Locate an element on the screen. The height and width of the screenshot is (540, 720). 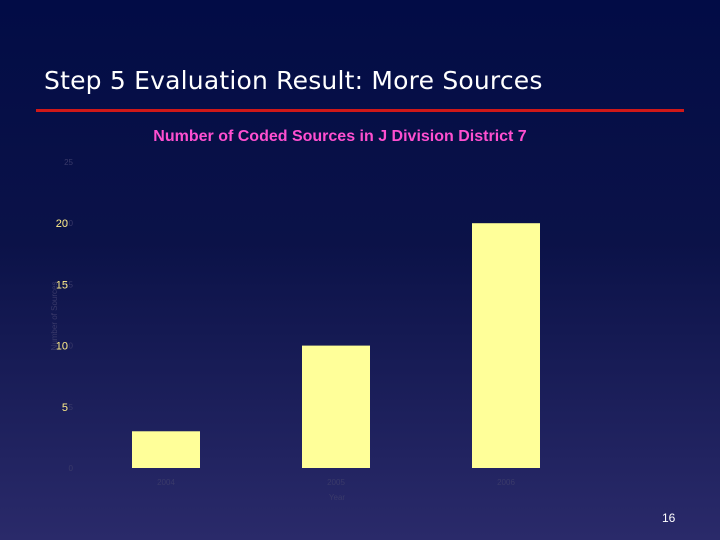
y-axis-ticks: 0 5 10 15 20 25 is located at coordinates (68, 315).